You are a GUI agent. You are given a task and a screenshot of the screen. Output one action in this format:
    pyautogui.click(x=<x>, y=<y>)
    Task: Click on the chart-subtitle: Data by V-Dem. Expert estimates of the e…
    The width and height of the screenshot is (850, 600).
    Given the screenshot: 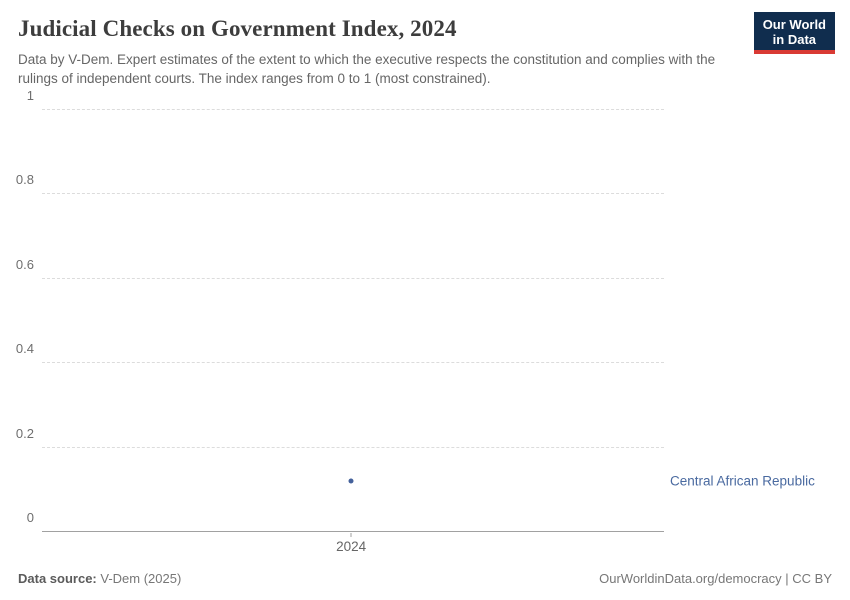 What is the action you would take?
    pyautogui.click(x=367, y=69)
    